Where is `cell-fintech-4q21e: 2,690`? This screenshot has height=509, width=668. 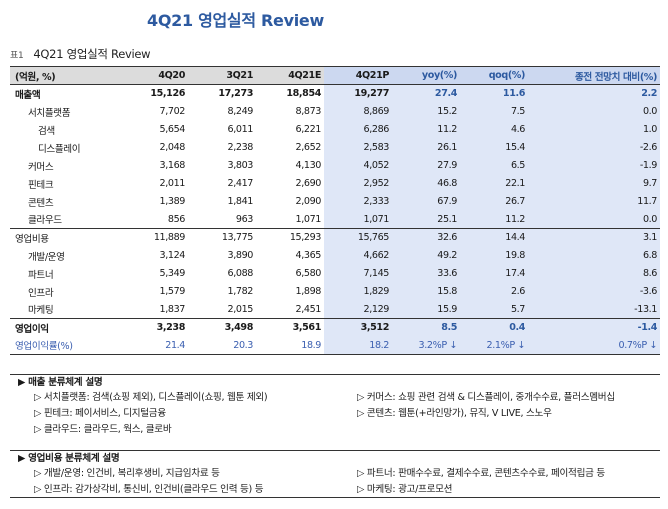 cell-fintech-4q21e: 2,690 is located at coordinates (308, 183).